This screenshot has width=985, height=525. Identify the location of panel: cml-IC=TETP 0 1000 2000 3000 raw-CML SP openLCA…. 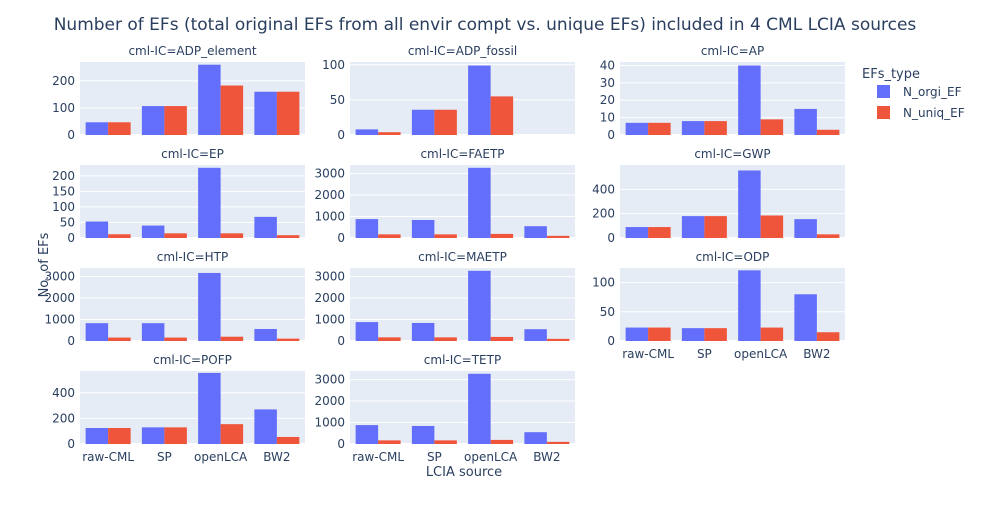
(444, 408).